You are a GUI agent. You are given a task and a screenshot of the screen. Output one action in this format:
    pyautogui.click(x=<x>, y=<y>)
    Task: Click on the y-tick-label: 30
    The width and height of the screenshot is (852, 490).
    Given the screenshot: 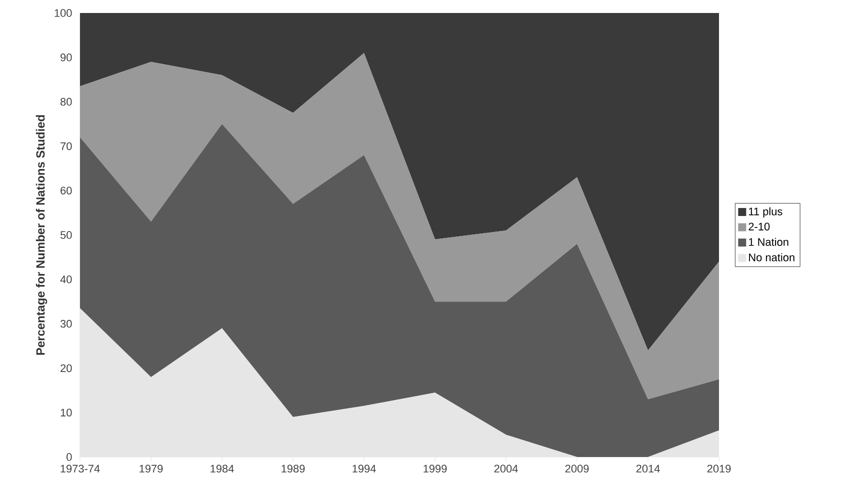 What is the action you would take?
    pyautogui.click(x=66, y=324)
    